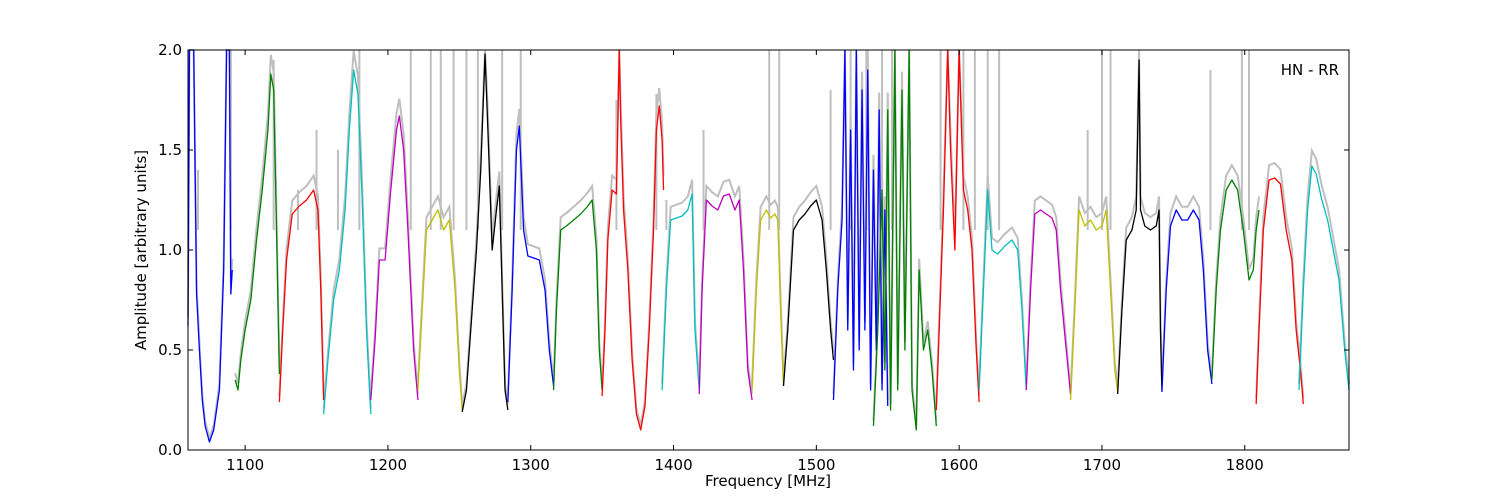  What do you see at coordinates (245, 465) in the screenshot?
I see `x-tick-label: 1100` at bounding box center [245, 465].